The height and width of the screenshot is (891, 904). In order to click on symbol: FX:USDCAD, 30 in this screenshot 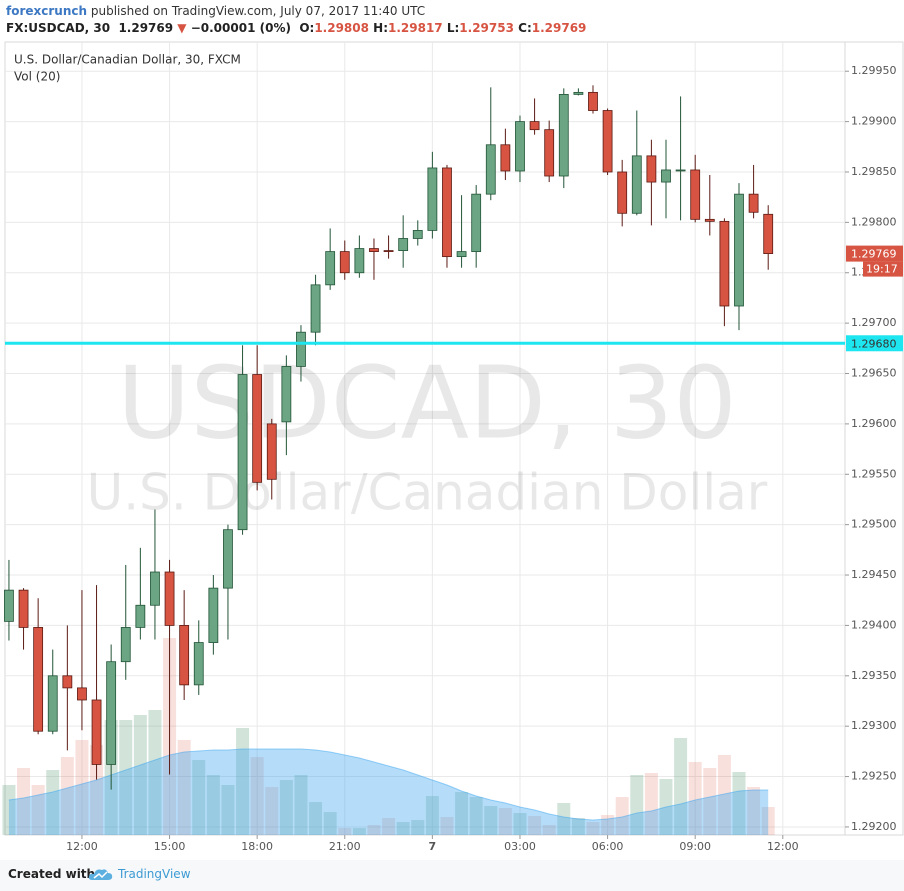, I will do `click(58, 28)`.